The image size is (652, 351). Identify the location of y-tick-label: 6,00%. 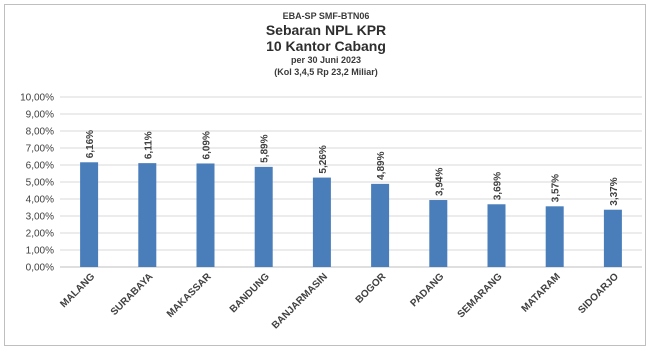
(40, 166).